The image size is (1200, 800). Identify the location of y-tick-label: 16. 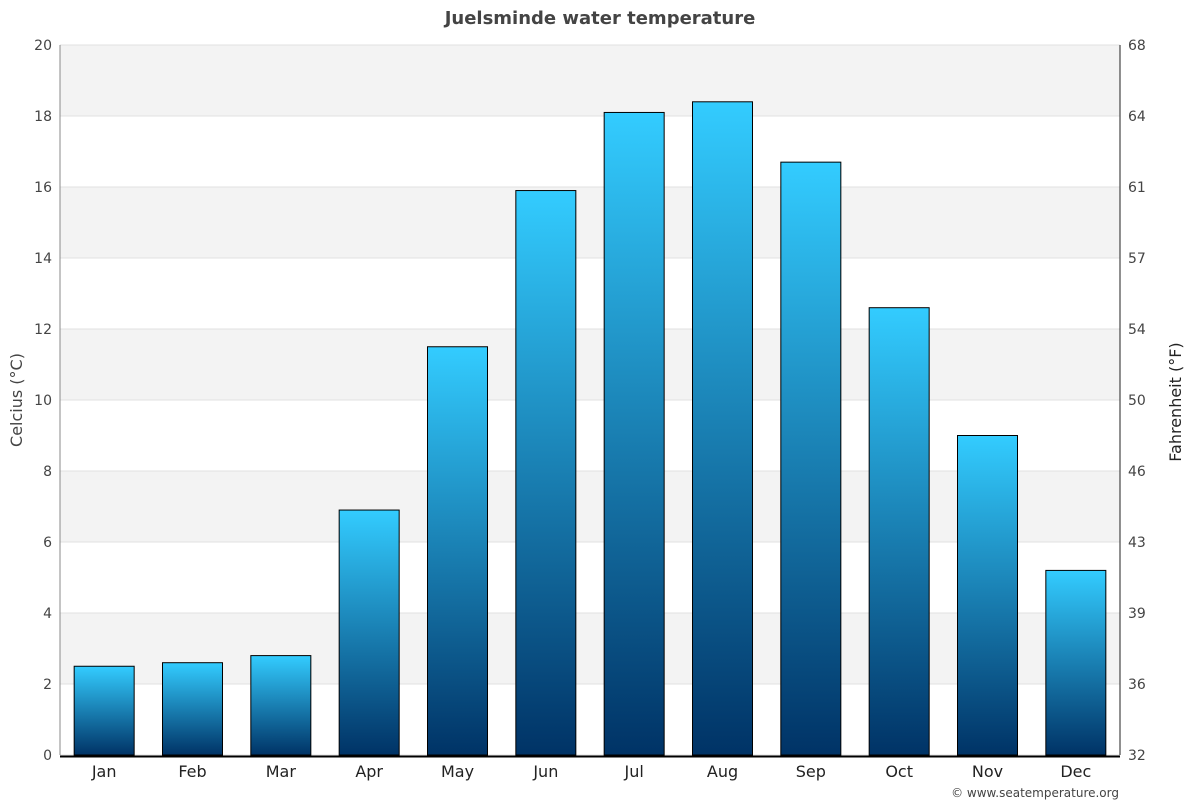
(43, 188).